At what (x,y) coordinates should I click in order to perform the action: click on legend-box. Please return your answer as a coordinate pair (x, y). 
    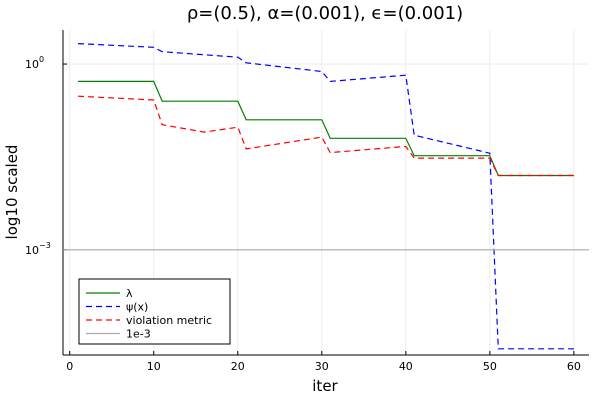
    Looking at the image, I should click on (154, 311).